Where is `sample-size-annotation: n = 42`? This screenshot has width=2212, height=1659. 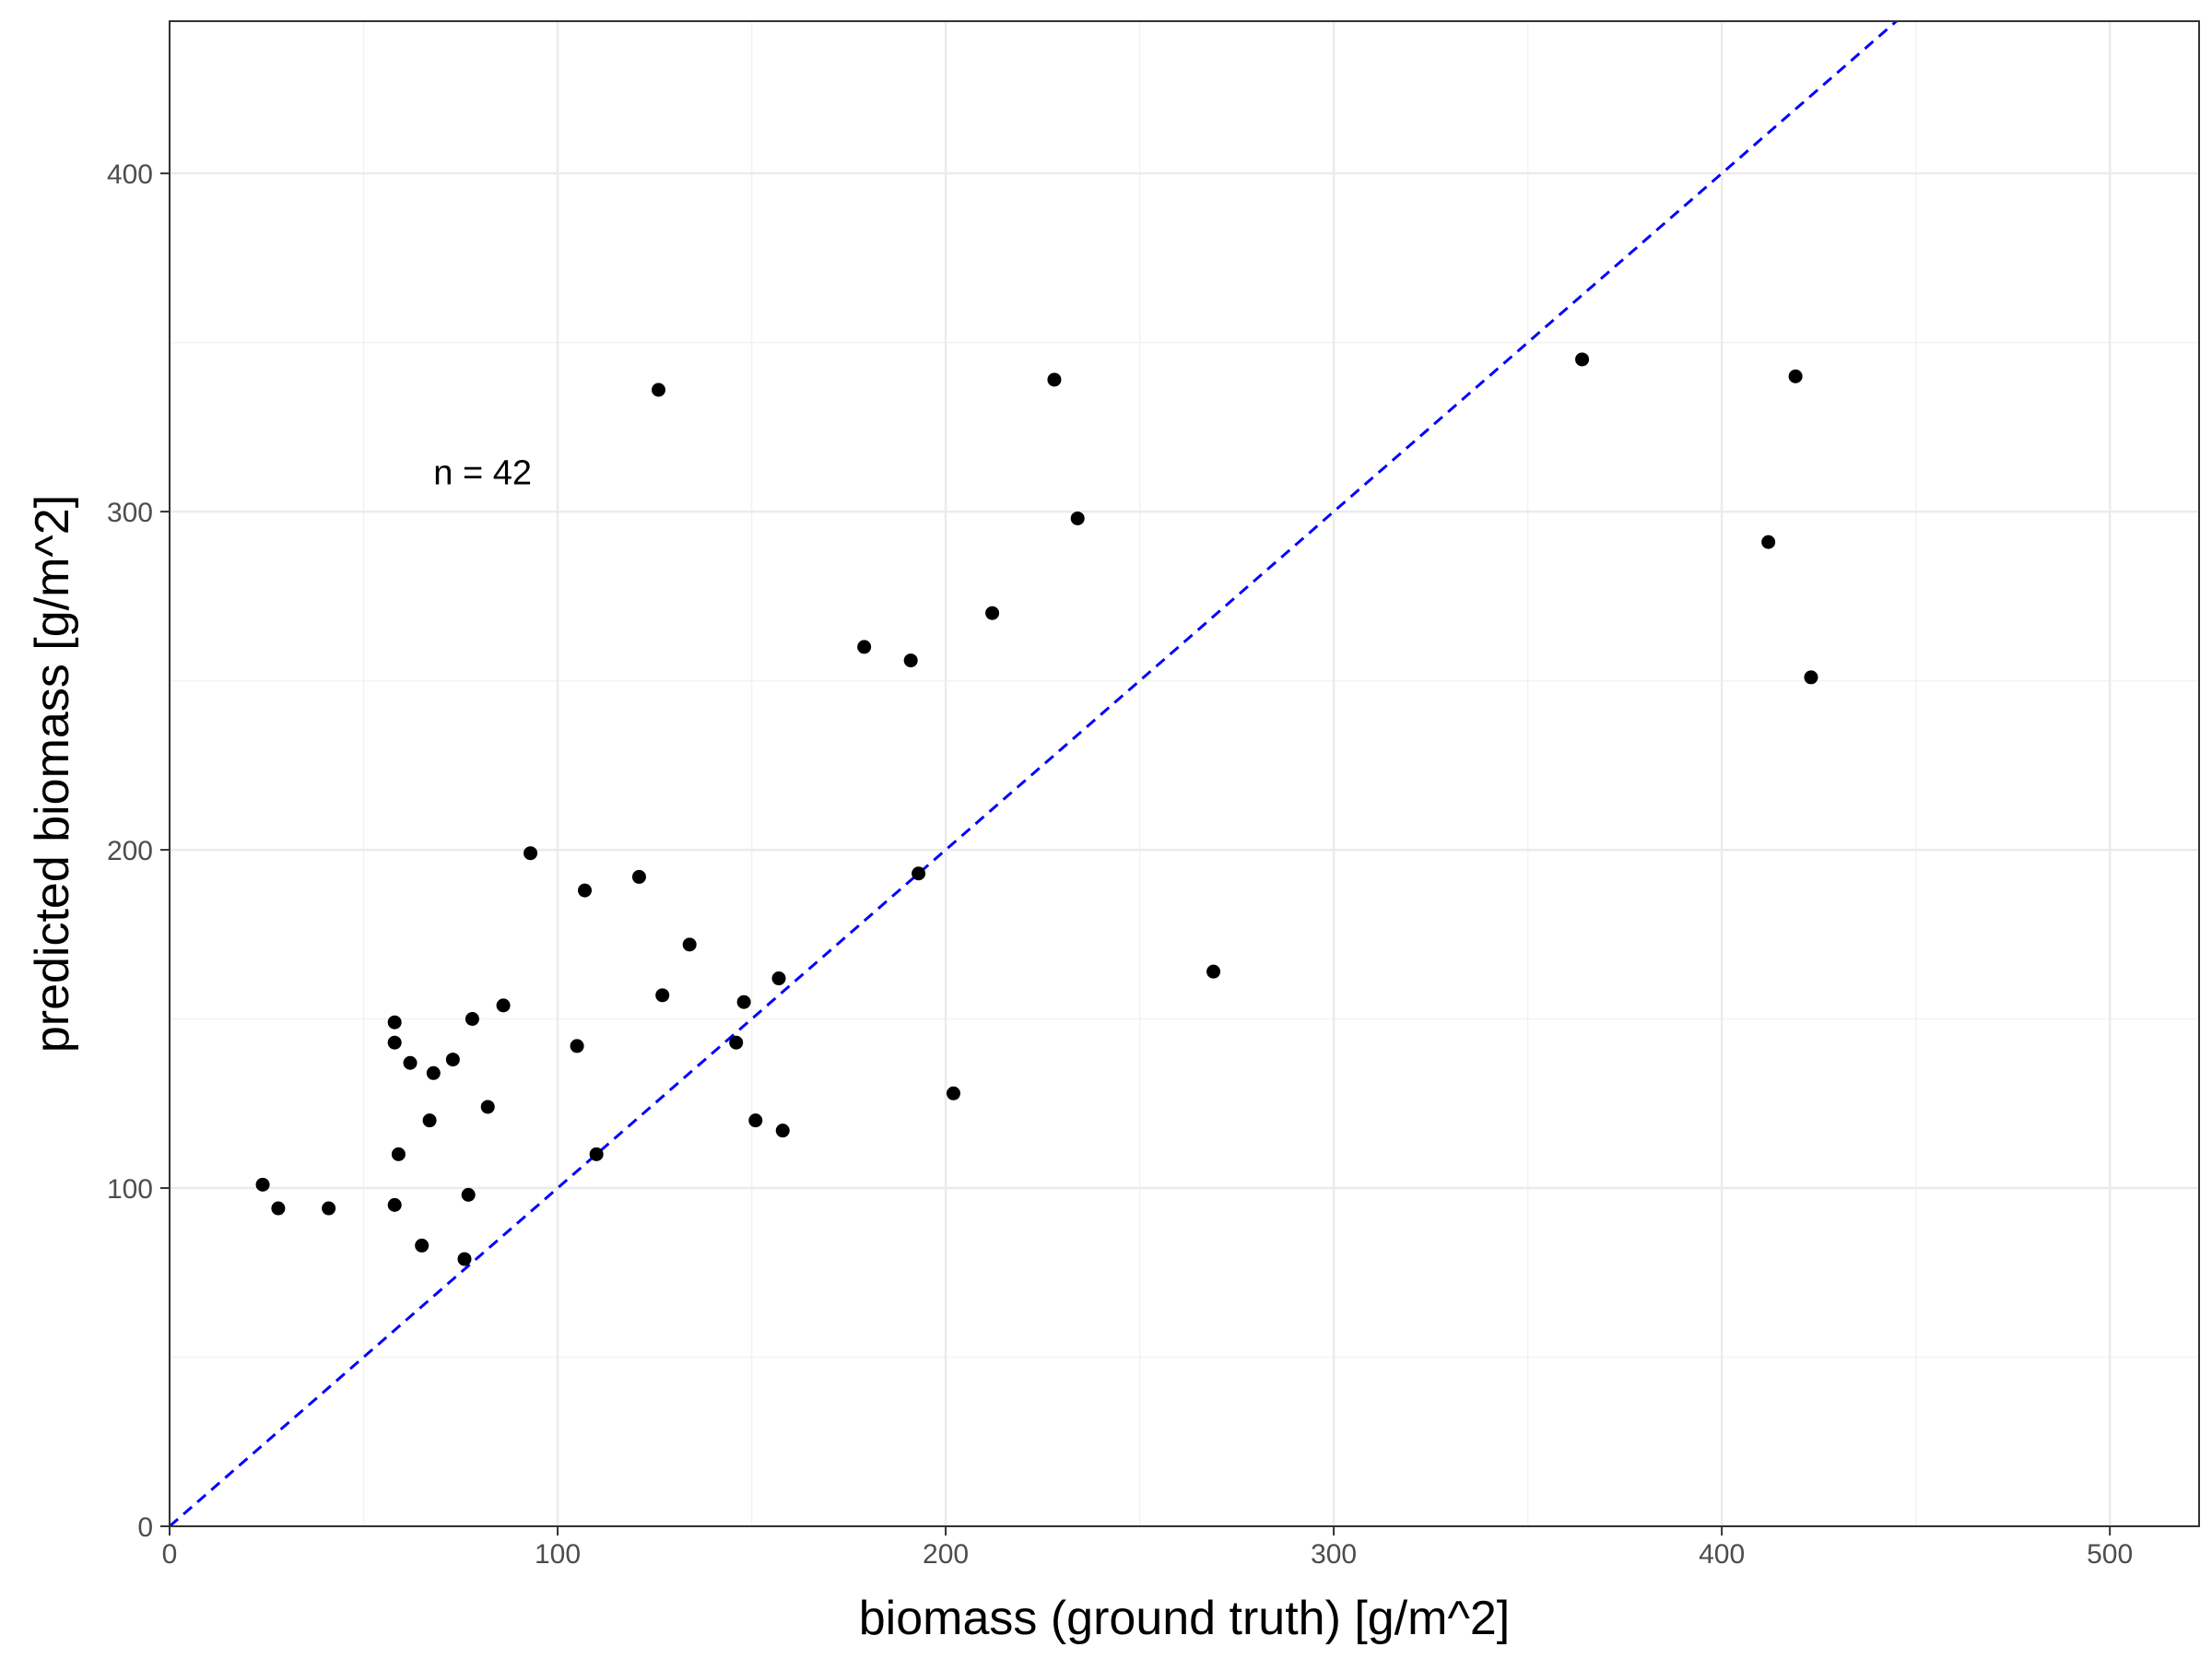 sample-size-annotation: n = 42 is located at coordinates (482, 473).